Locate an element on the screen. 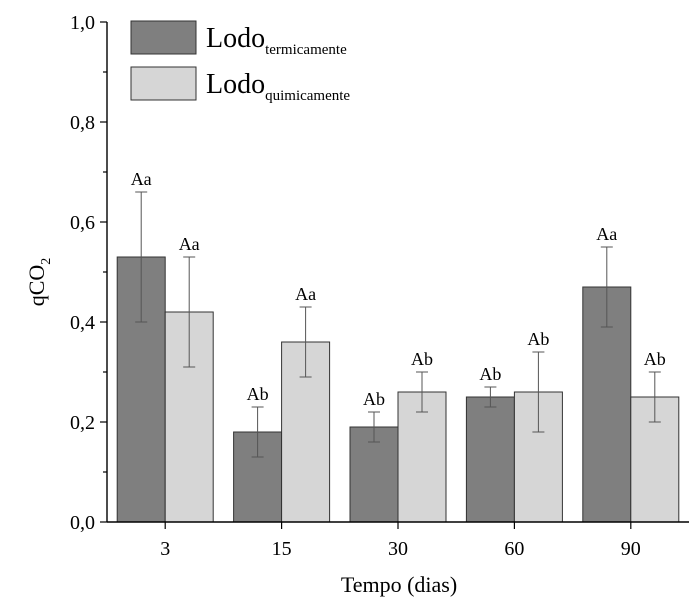 The height and width of the screenshot is (599, 691). legend-label-quimicamente-subscript: quimicamente is located at coordinates (307, 96).